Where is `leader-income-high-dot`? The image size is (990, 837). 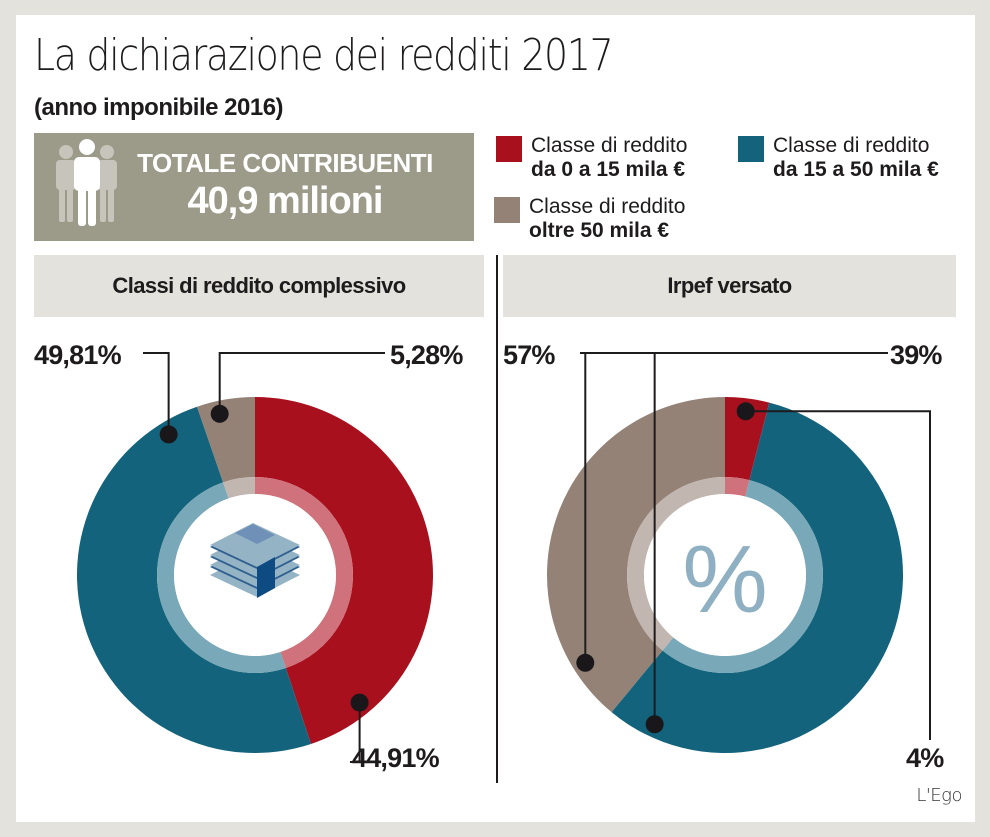 leader-income-high-dot is located at coordinates (219, 413).